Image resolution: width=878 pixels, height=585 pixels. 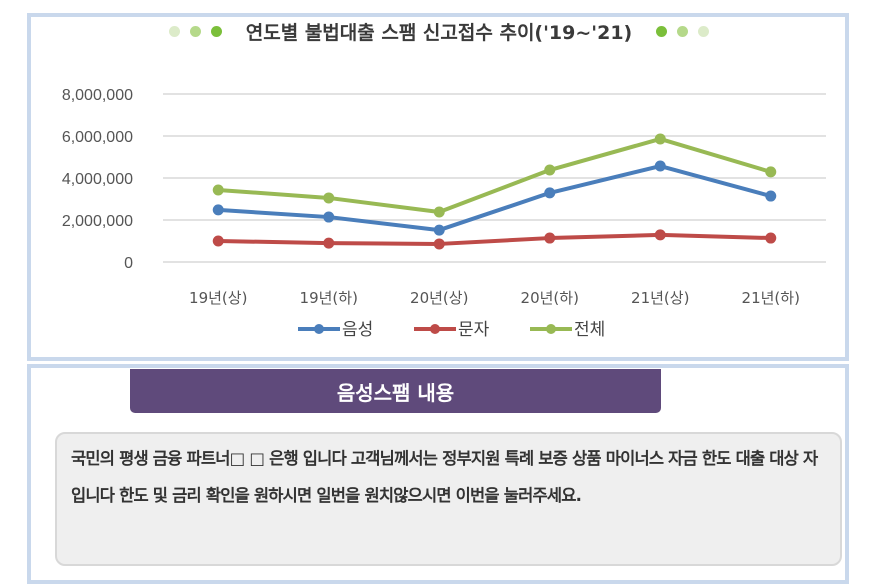 I want to click on x-tick-label: 21년(상), so click(x=660, y=298).